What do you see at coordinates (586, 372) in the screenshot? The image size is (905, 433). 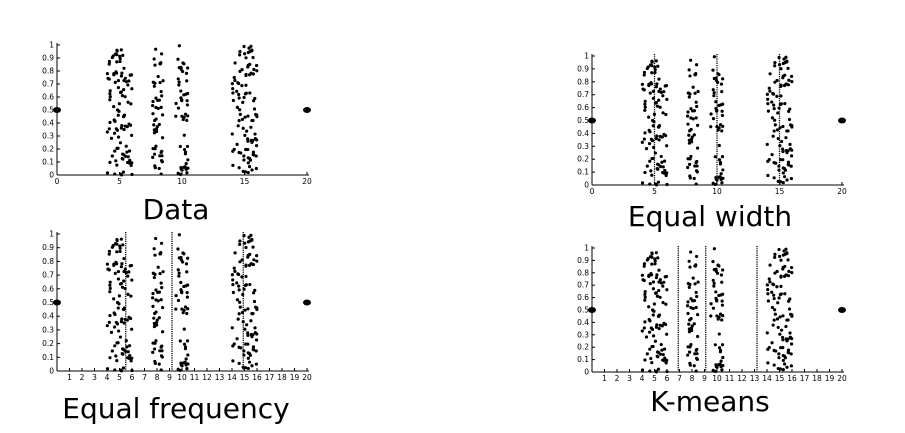 I see `y-tick-label: 0` at bounding box center [586, 372].